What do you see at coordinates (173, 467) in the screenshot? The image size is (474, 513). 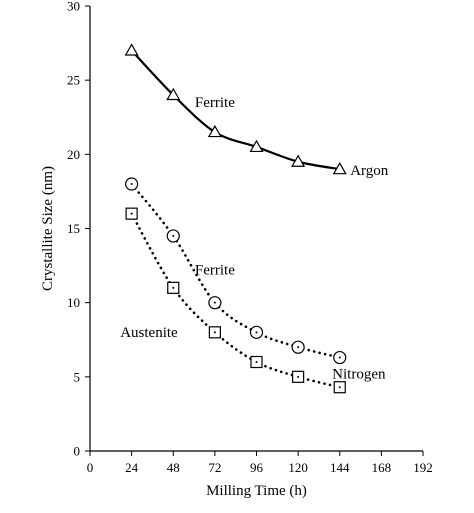 I see `x-tick-label: 48` at bounding box center [173, 467].